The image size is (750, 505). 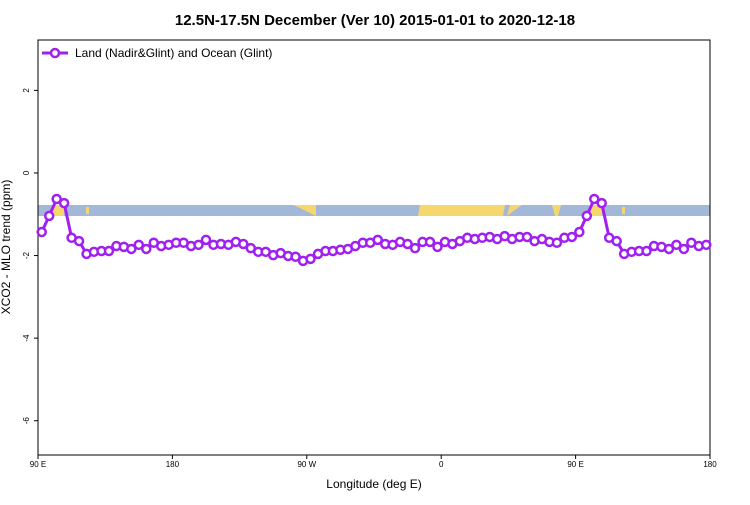 I want to click on x-tick-label: 0, so click(x=441, y=464).